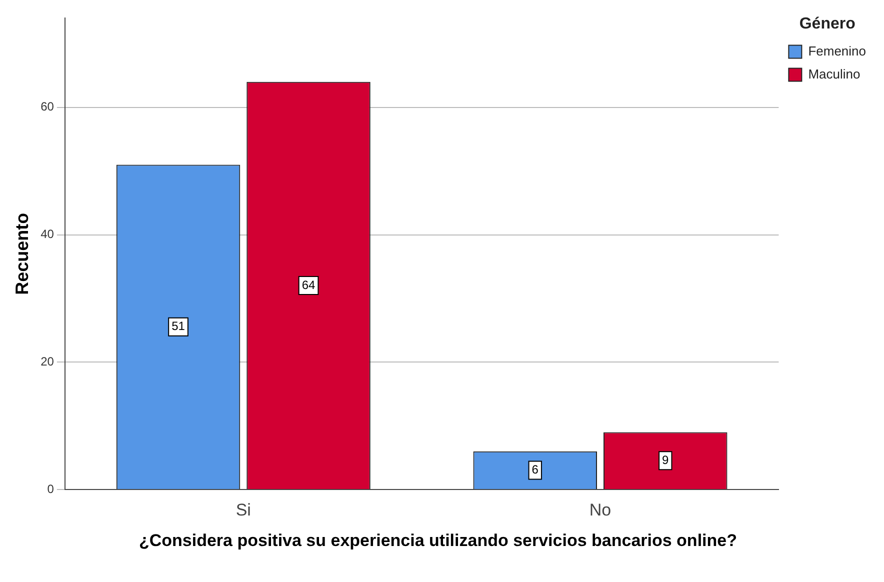 The image size is (884, 582). Describe the element at coordinates (47, 107) in the screenshot. I see `y-tick-label: 60` at that location.